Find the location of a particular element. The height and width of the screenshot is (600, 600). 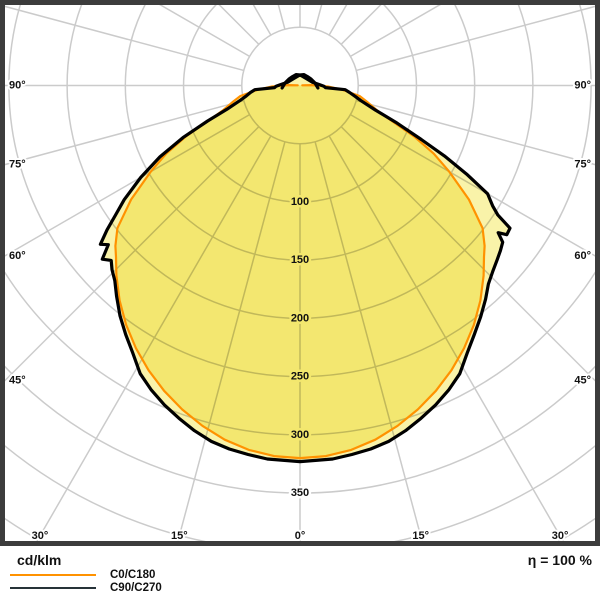

legend-line-c0-icon is located at coordinates (53, 575).